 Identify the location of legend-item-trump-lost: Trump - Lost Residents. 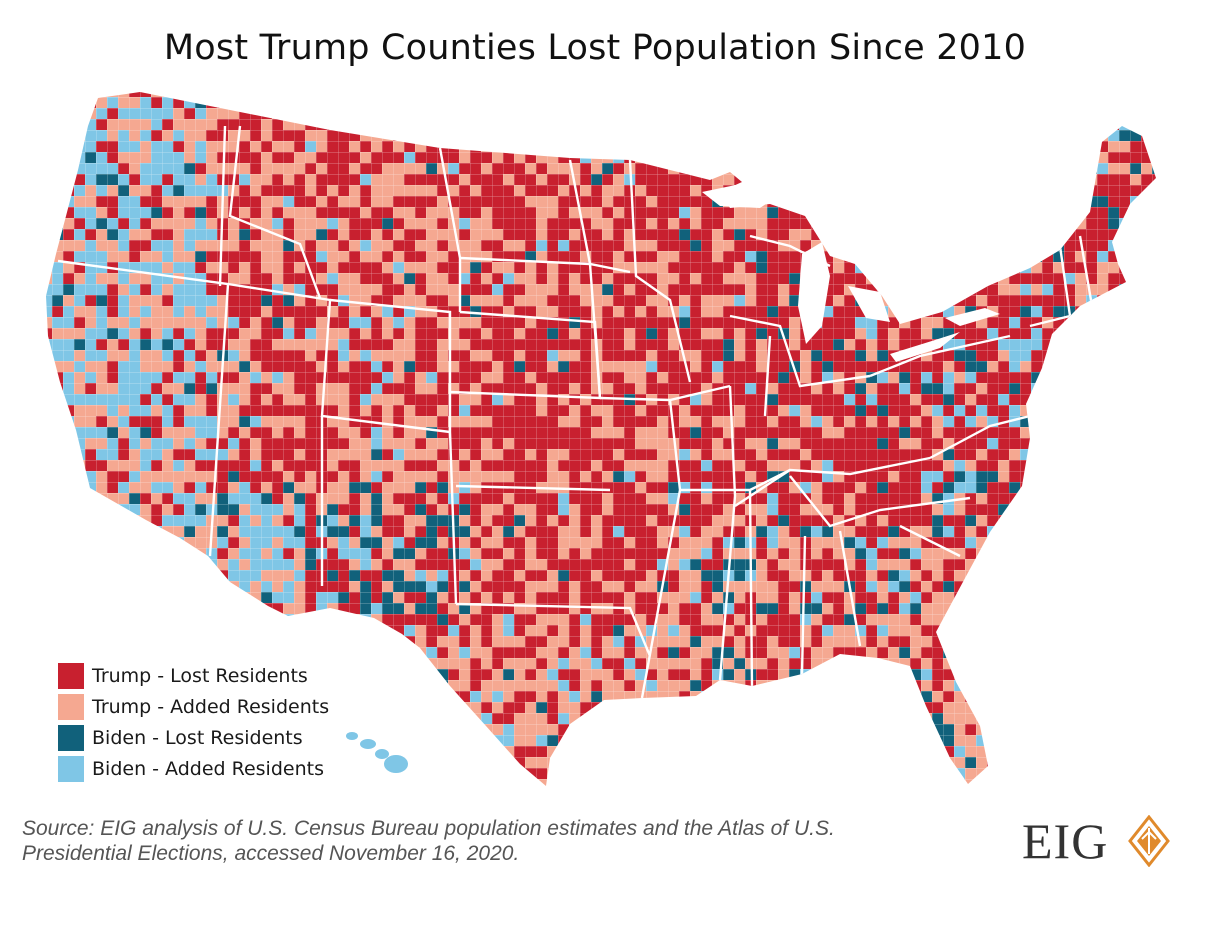
(193, 675).